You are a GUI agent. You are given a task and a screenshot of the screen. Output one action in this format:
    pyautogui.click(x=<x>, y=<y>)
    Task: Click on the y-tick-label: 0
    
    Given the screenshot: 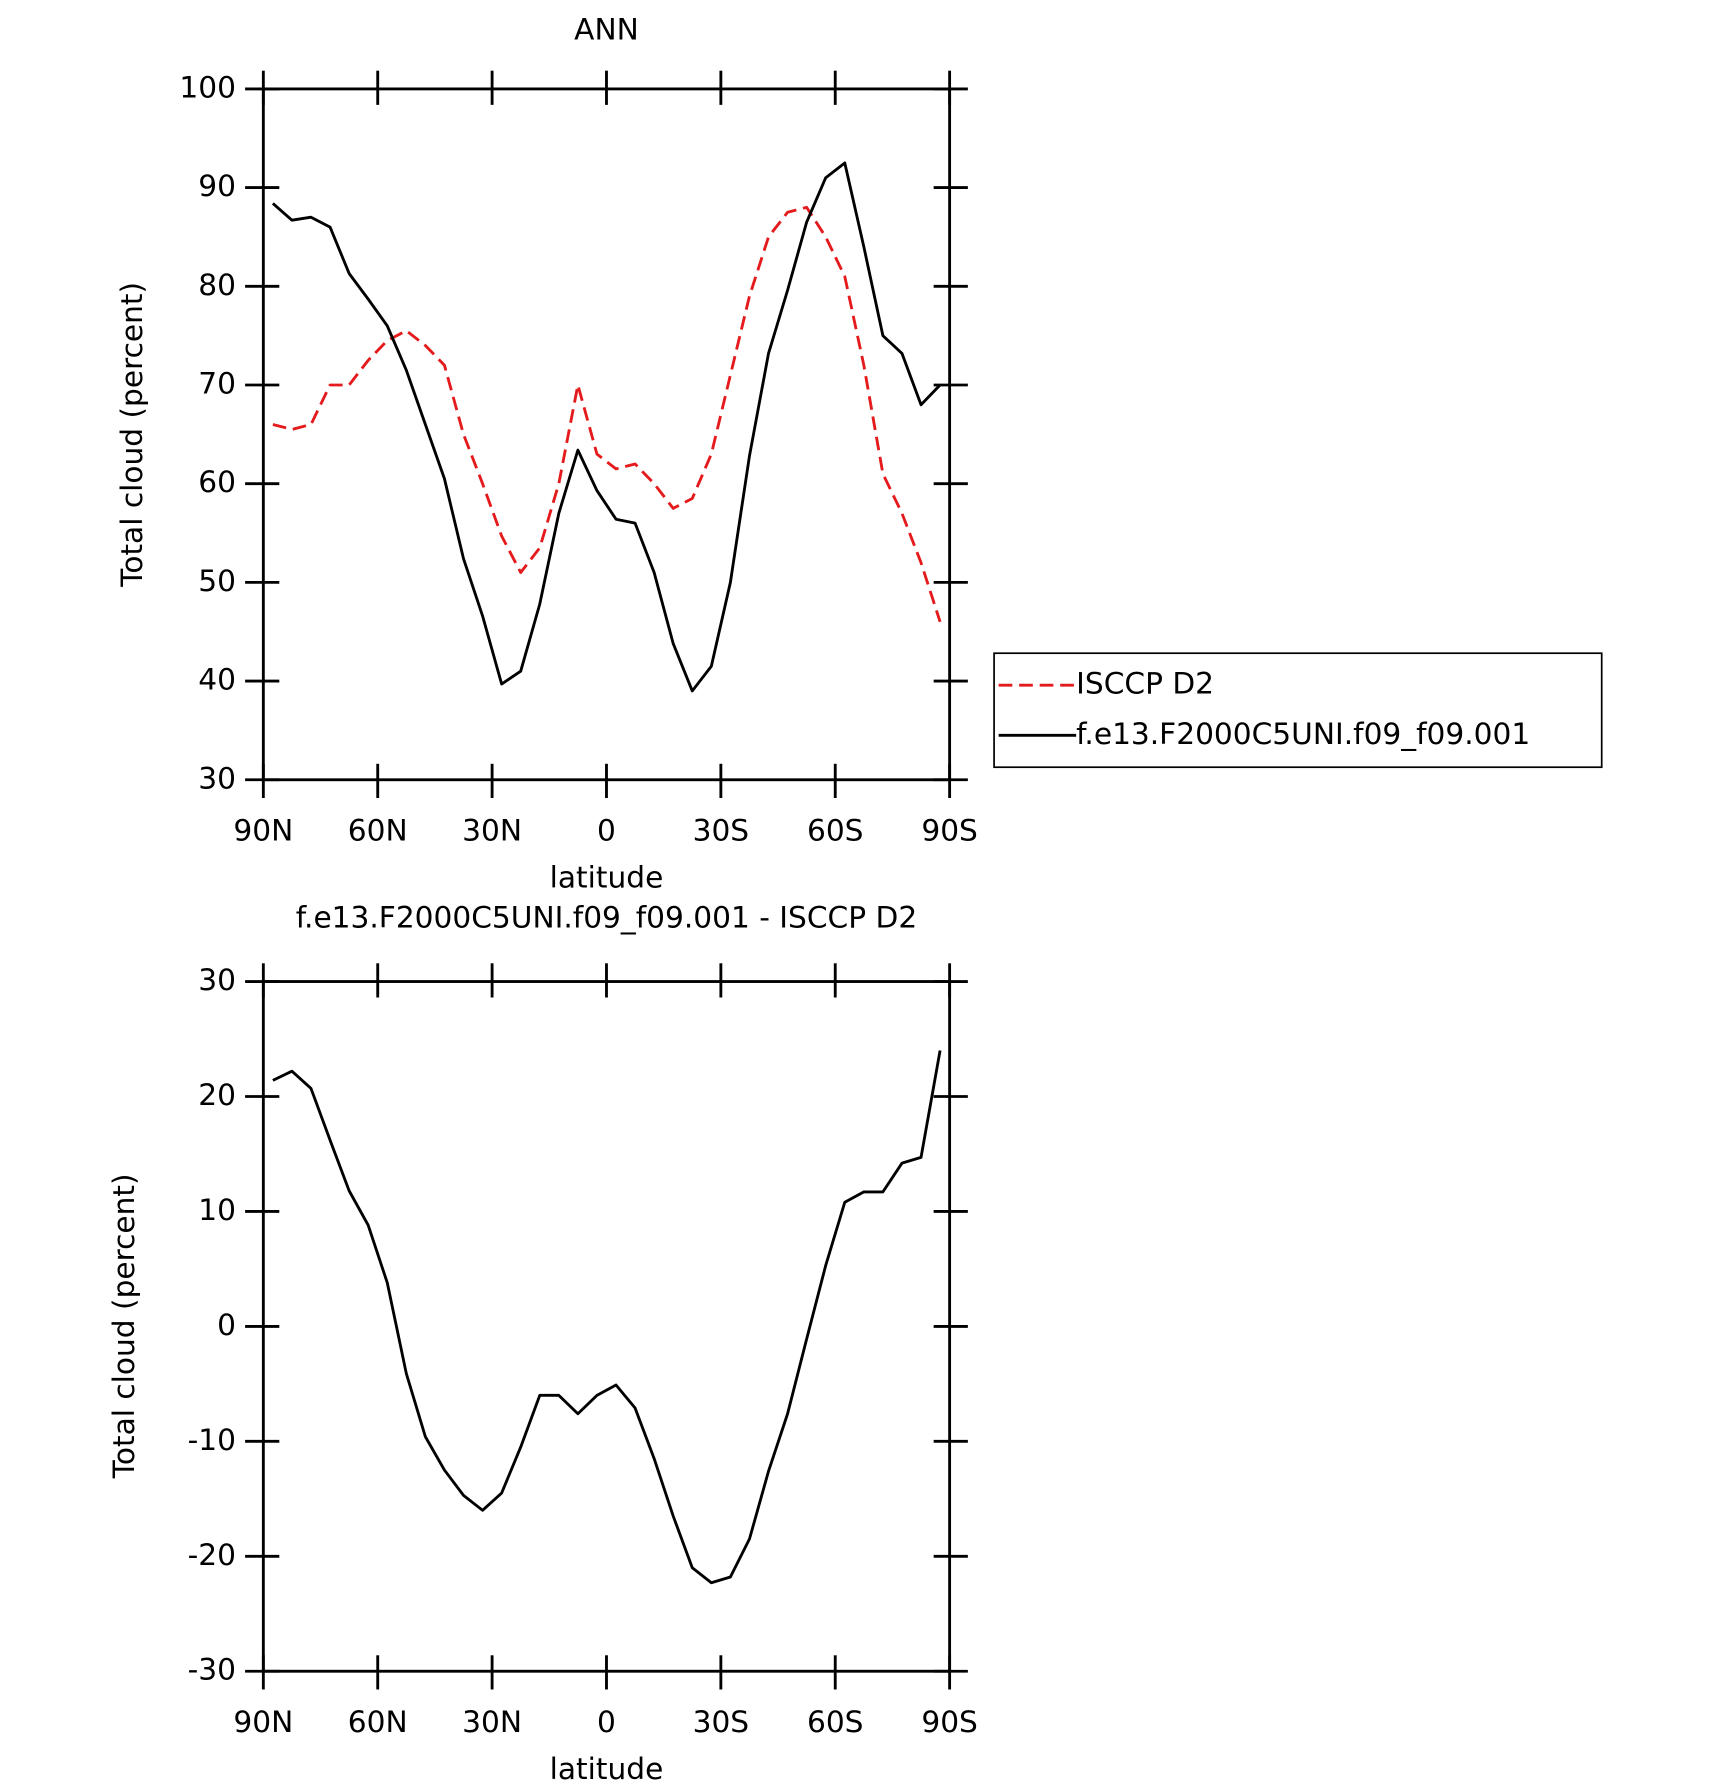 What is the action you would take?
    pyautogui.click(x=226, y=1324)
    